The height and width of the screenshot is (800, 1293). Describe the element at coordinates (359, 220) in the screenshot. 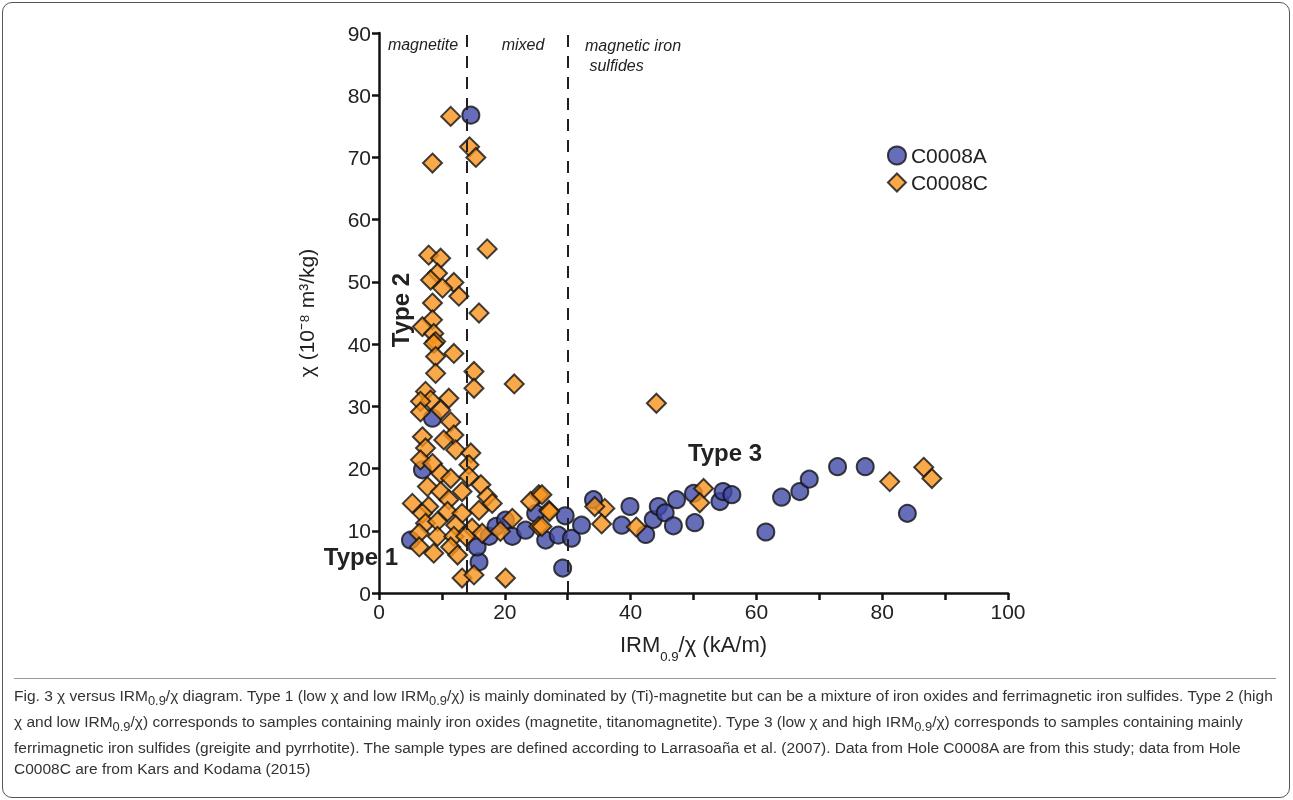

I see `y-tick-label: 60` at that location.